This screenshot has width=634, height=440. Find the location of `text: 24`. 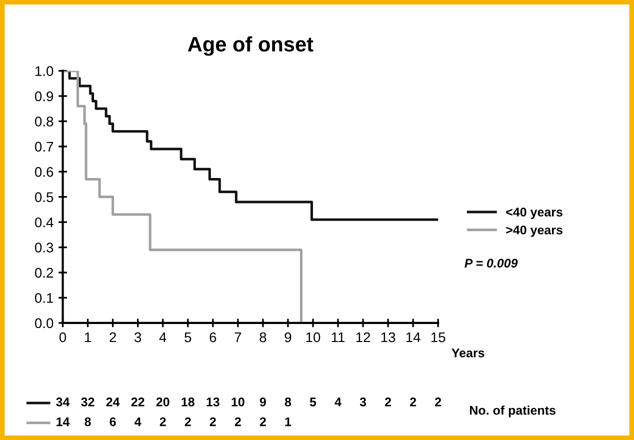

text: 24 is located at coordinates (113, 402).